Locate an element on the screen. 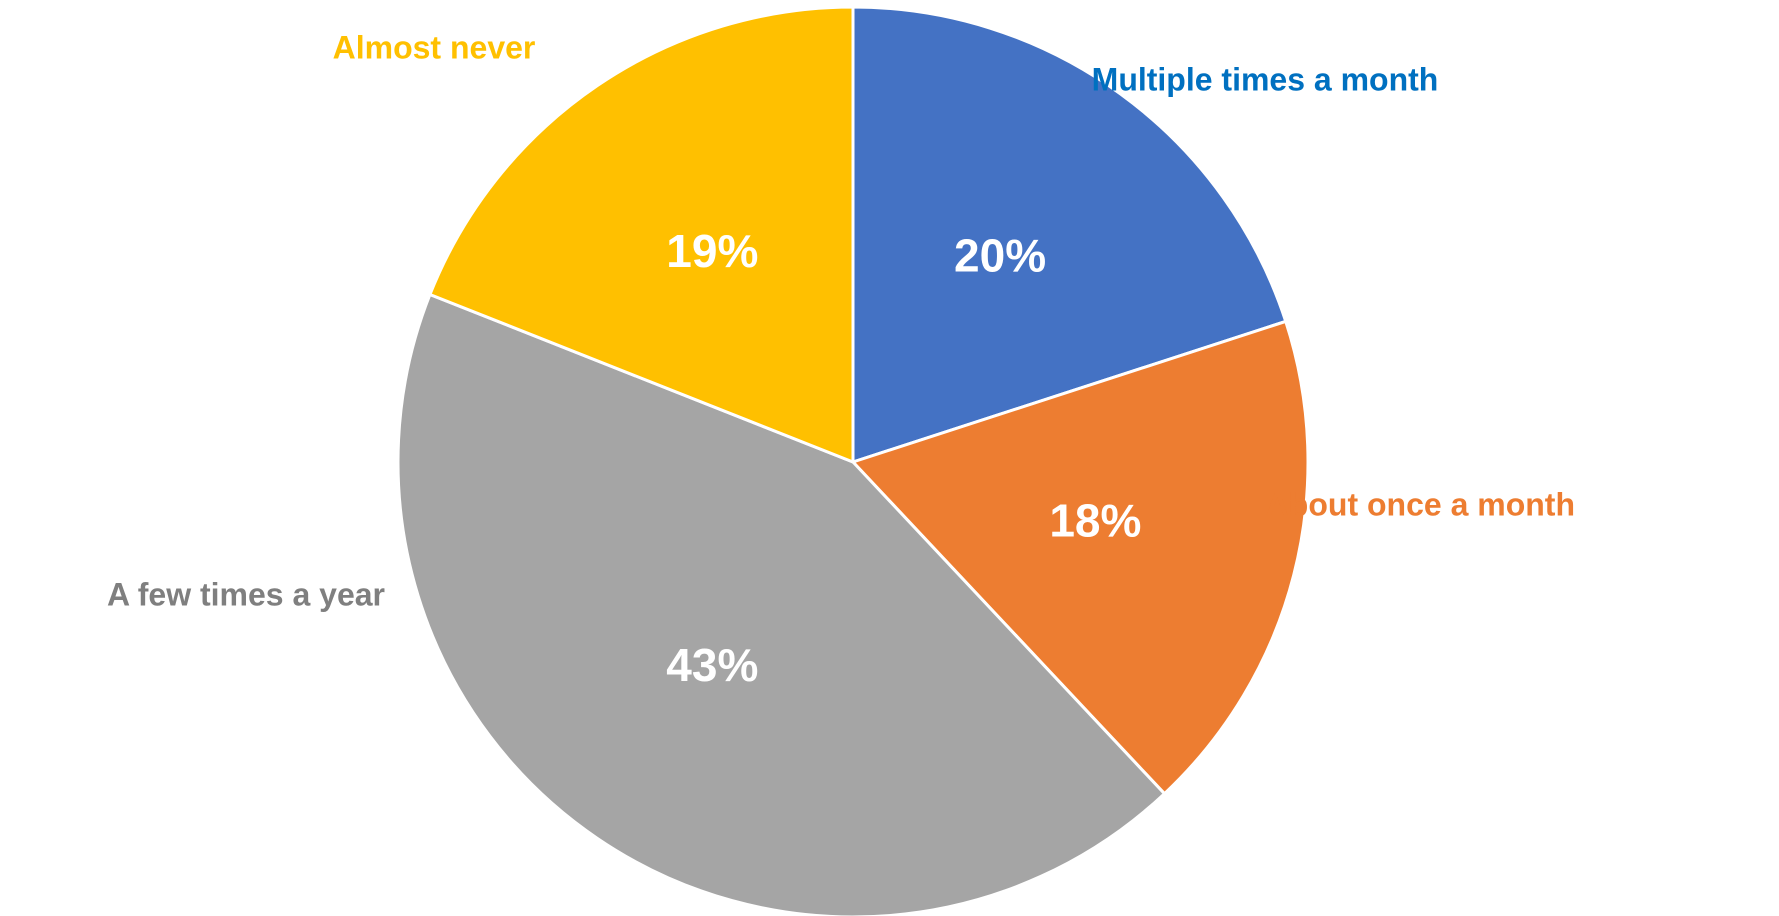 Image resolution: width=1779 pixels, height=916 pixels. data-label-a-few-times-a-year: 43% is located at coordinates (712, 665).